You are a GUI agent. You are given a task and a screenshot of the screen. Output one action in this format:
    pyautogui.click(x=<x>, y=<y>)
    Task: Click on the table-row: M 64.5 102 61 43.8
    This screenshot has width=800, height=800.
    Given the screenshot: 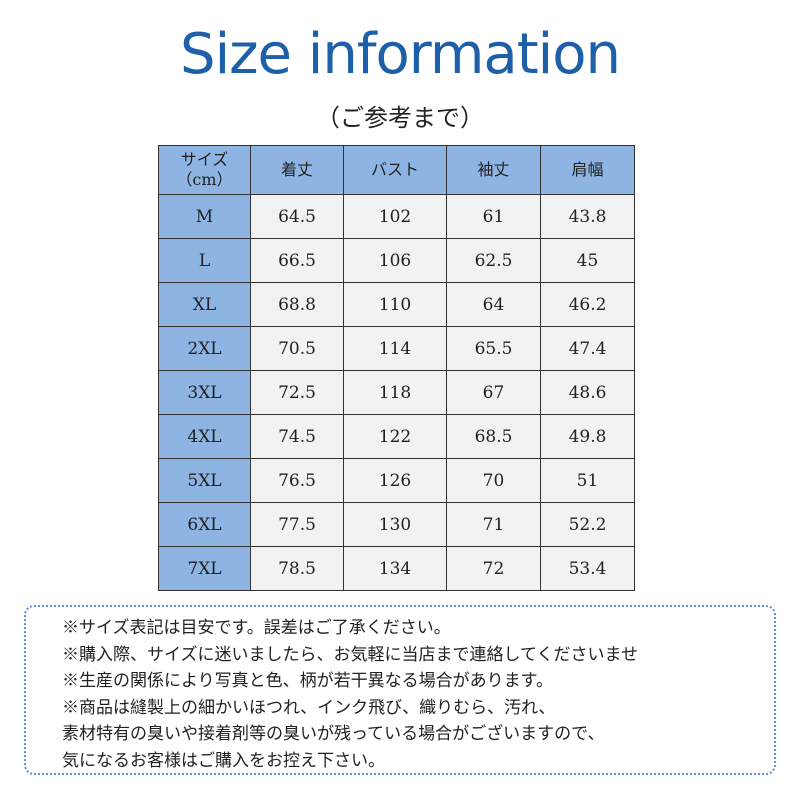 What is the action you would take?
    pyautogui.click(x=396, y=216)
    